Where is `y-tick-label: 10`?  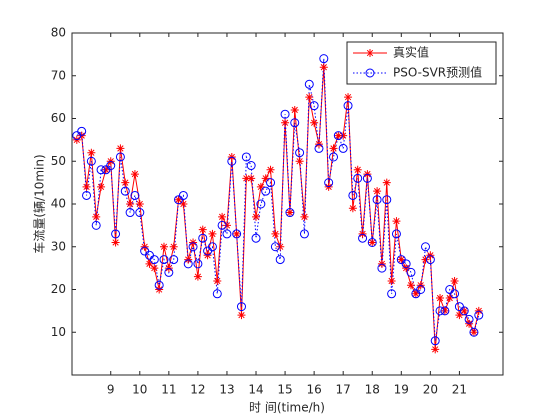 y-tick-label: 10 is located at coordinates (58, 332).